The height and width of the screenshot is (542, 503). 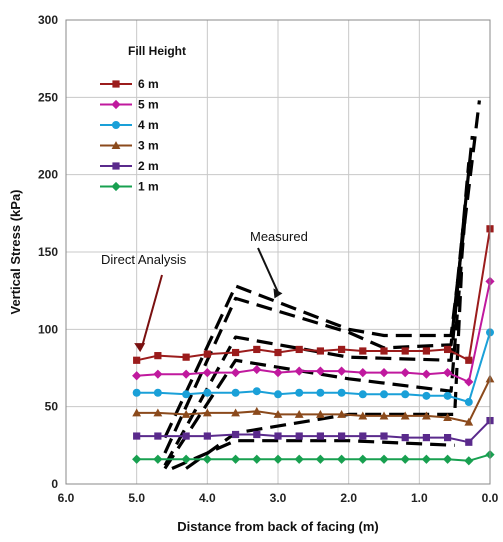 I want to click on y-tick-label: 200, so click(x=48, y=175).